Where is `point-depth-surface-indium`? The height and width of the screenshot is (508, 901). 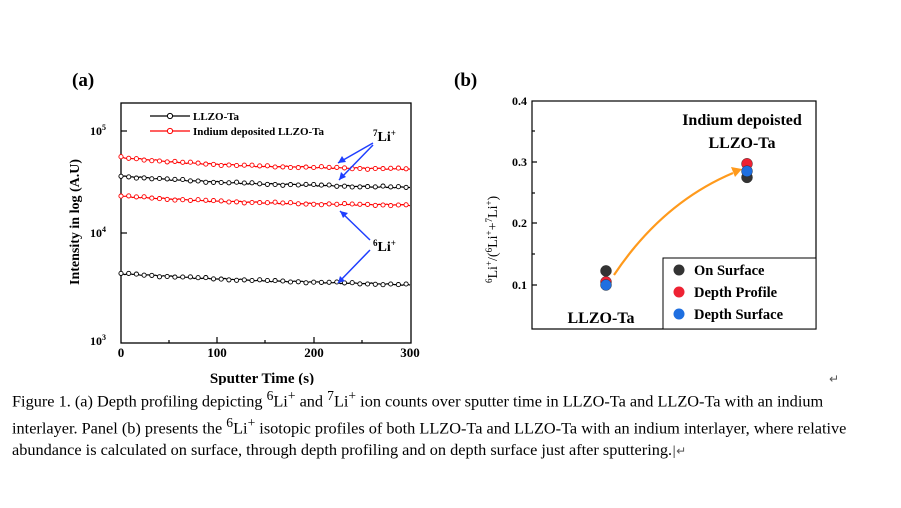
point-depth-surface-indium is located at coordinates (747, 171).